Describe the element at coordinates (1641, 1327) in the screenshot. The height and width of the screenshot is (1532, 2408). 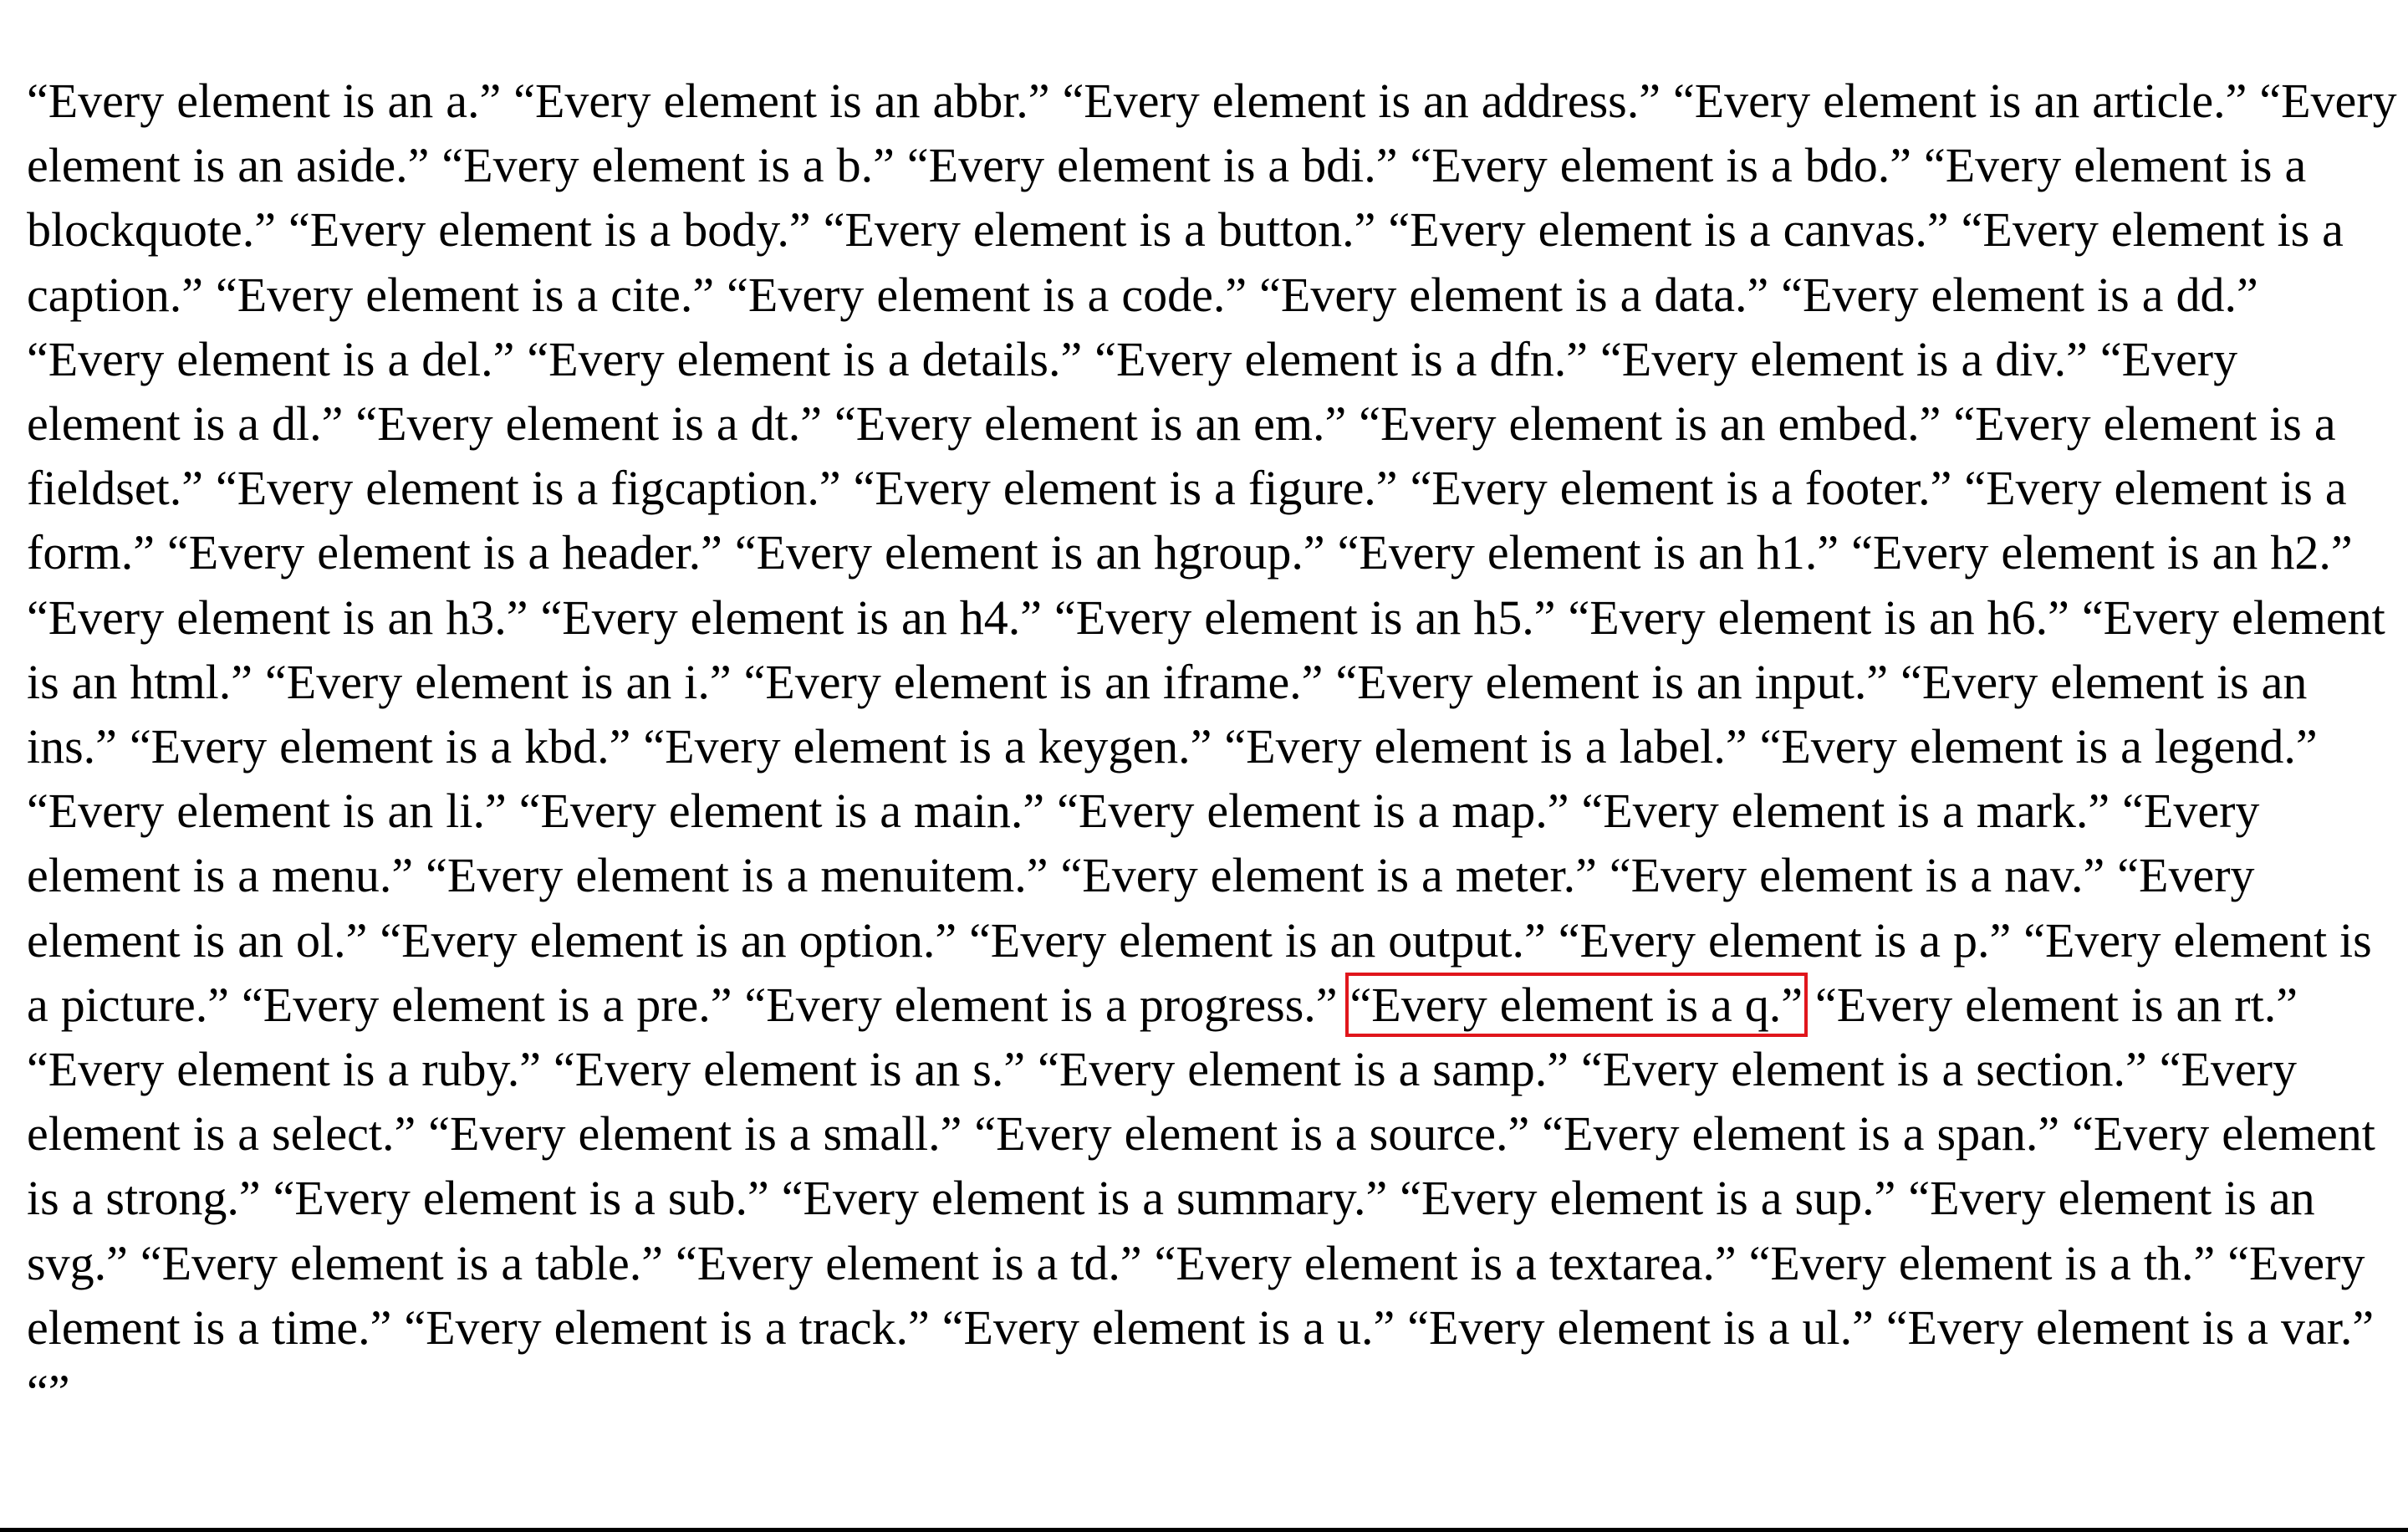
I see `quote: “Every element is a ul.”` at that location.